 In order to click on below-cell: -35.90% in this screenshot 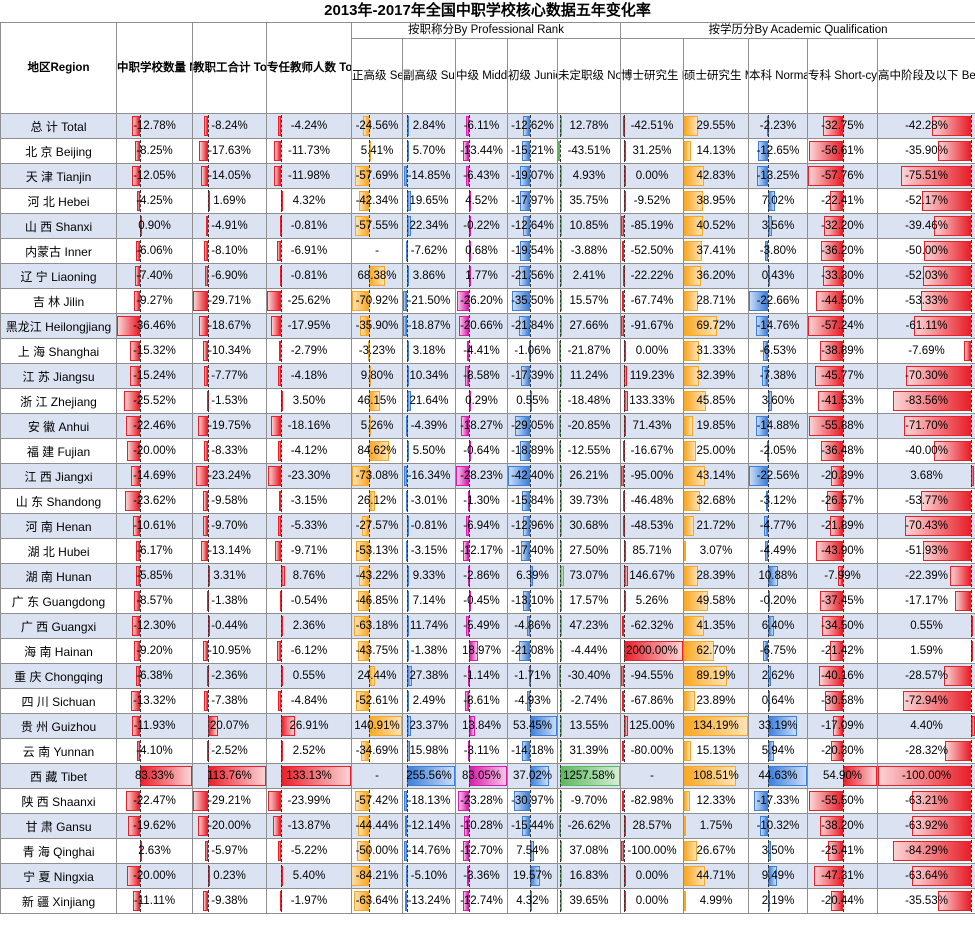, I will do `click(925, 151)`.